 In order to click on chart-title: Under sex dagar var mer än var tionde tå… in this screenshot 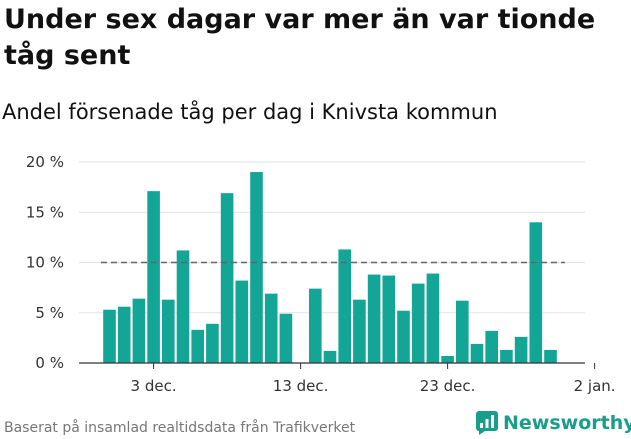, I will do `click(300, 37)`.